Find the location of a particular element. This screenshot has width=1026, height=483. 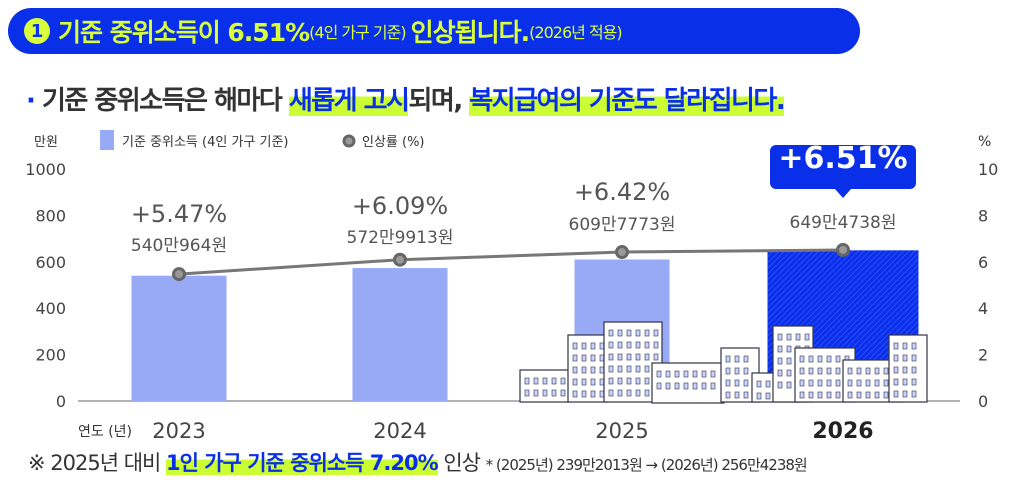

rate-point-2024 is located at coordinates (400, 259).